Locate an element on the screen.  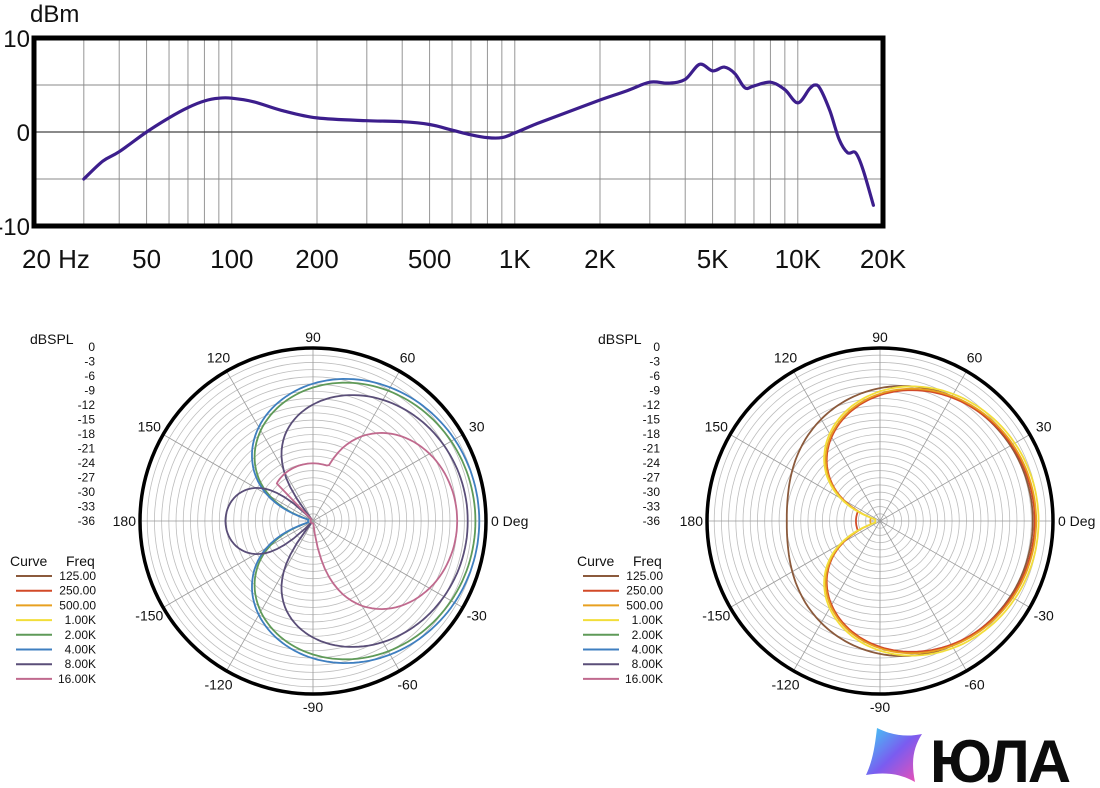
polar-left-grid is located at coordinates (313, 521).